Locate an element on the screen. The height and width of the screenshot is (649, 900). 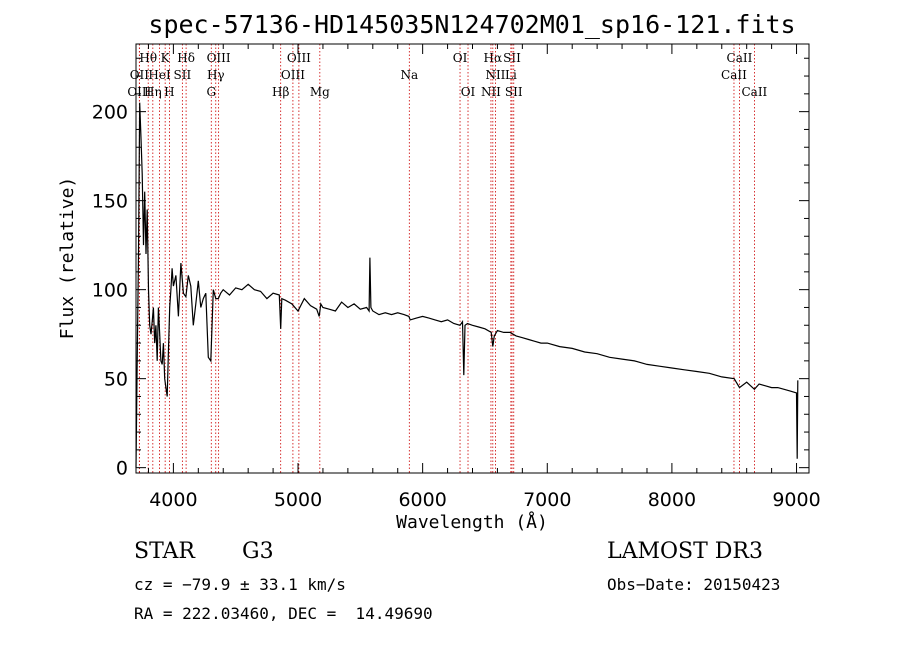
spectral-line-label: OII is located at coordinates (140, 75).